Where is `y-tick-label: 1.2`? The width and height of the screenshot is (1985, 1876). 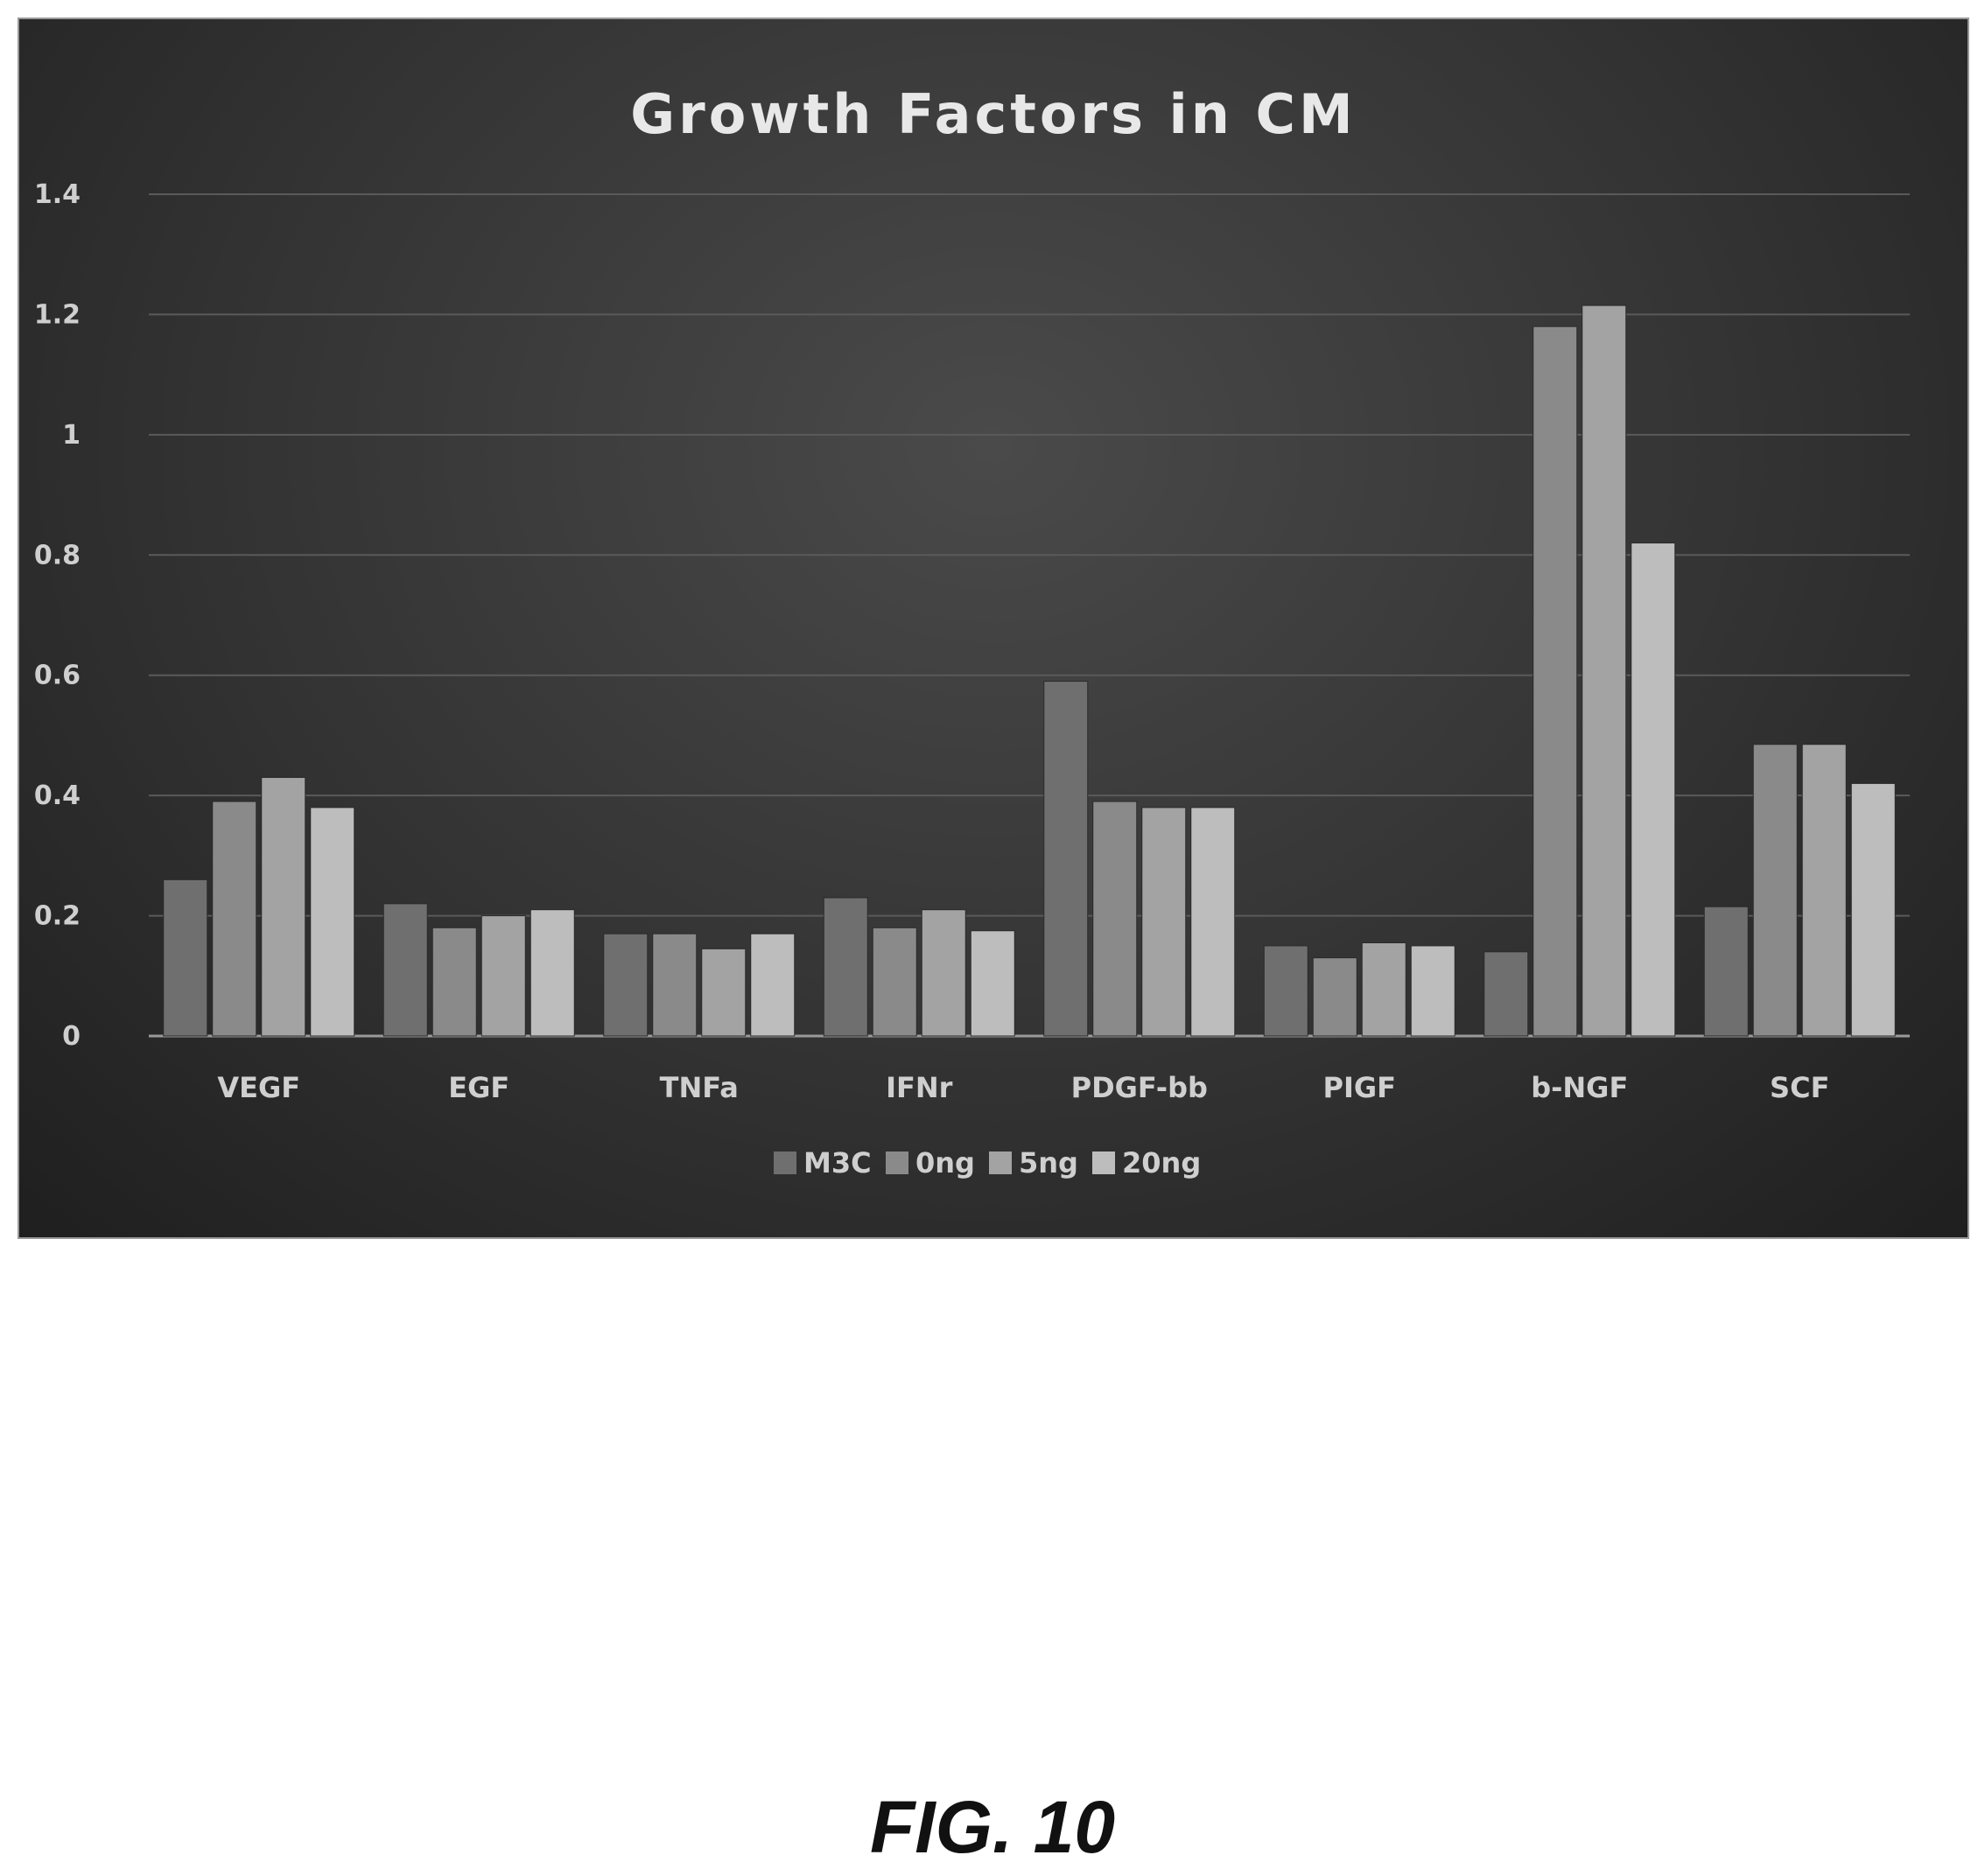
y-tick-label: 1.2 is located at coordinates (57, 314).